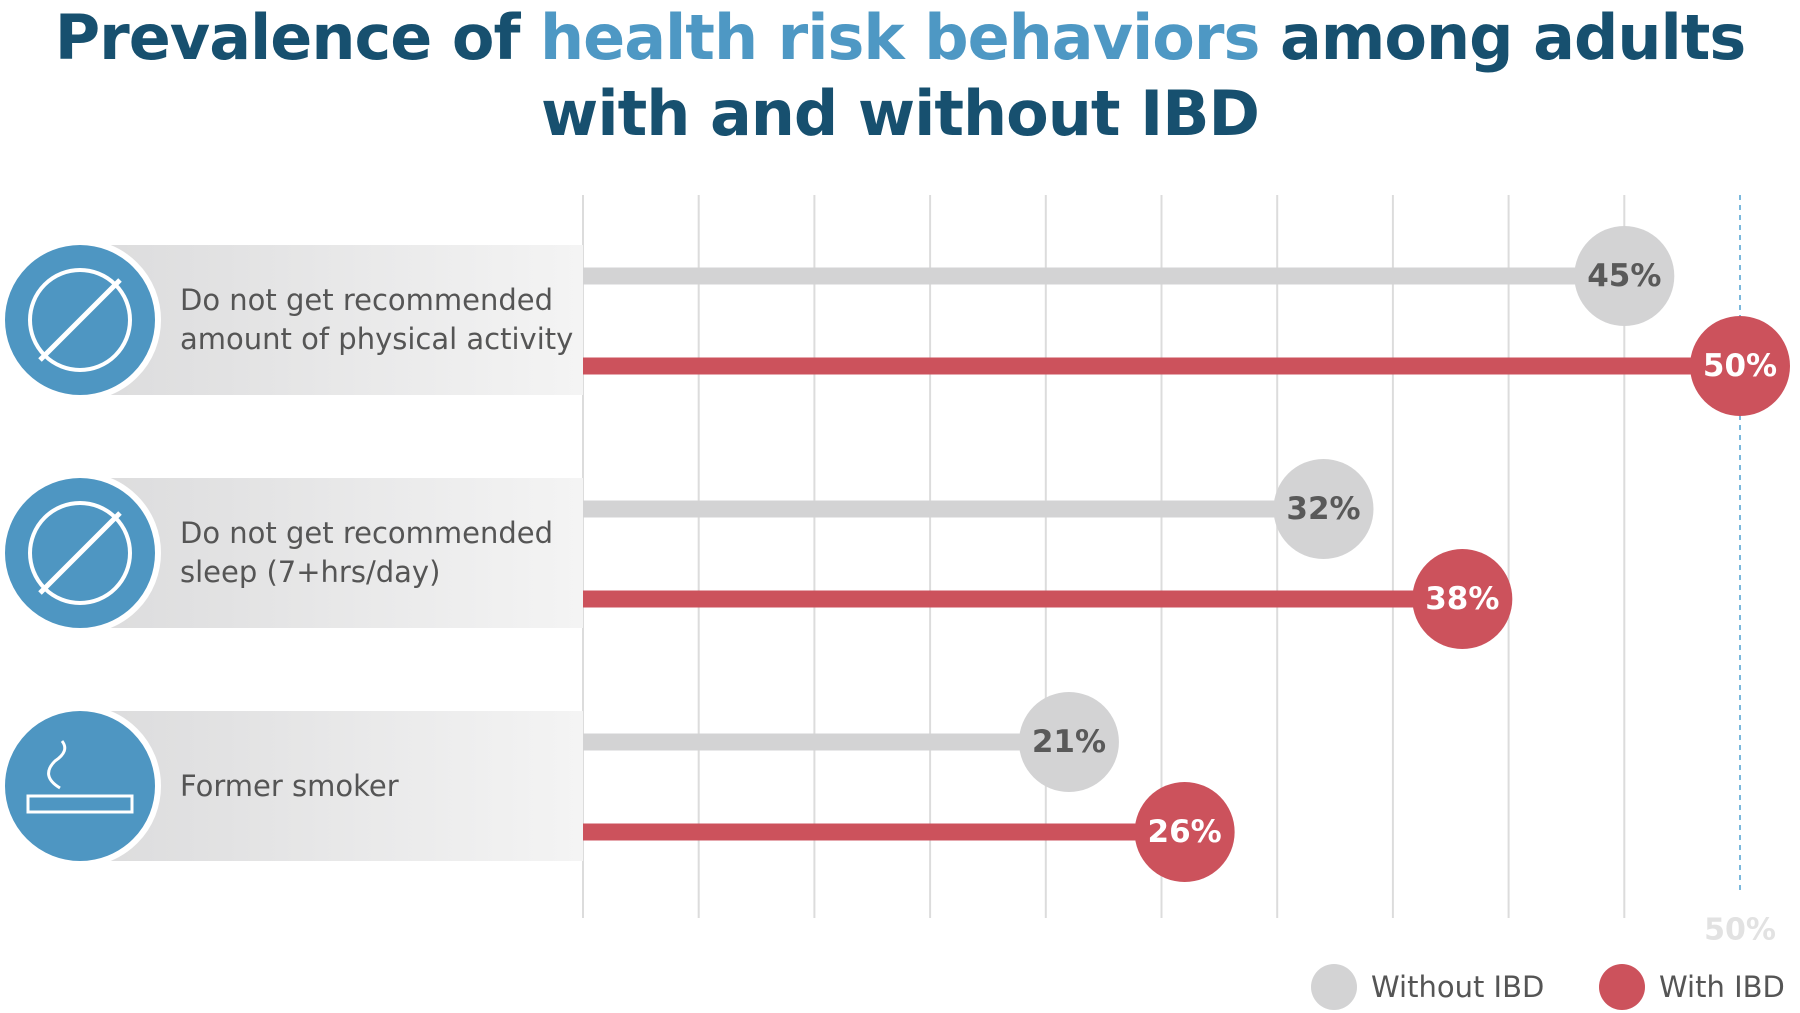 The width and height of the screenshot is (1800, 1013). I want to click on value-label: 32%, so click(1323, 509).